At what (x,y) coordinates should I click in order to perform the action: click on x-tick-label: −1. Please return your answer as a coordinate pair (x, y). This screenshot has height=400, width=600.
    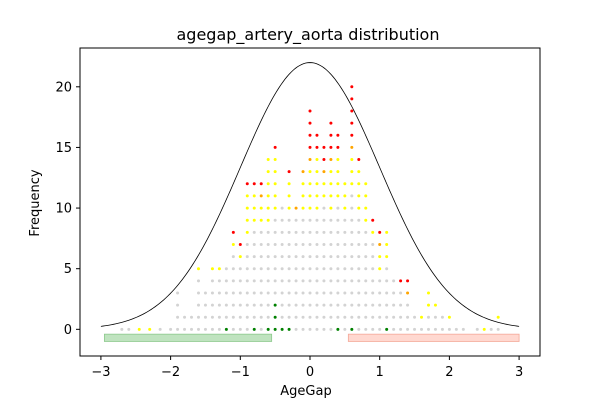
    Looking at the image, I should click on (240, 372).